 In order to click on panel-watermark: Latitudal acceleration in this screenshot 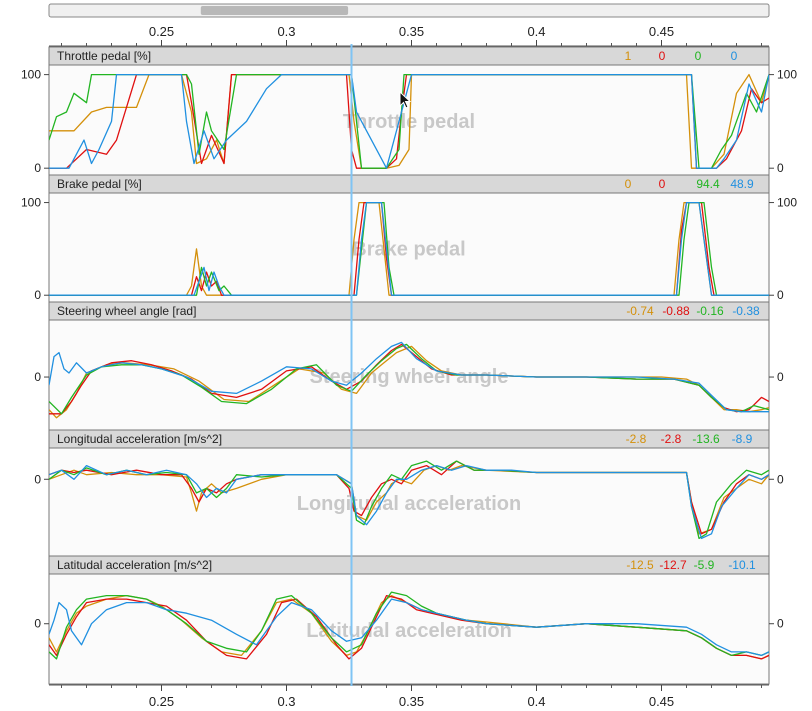, I will do `click(409, 631)`.